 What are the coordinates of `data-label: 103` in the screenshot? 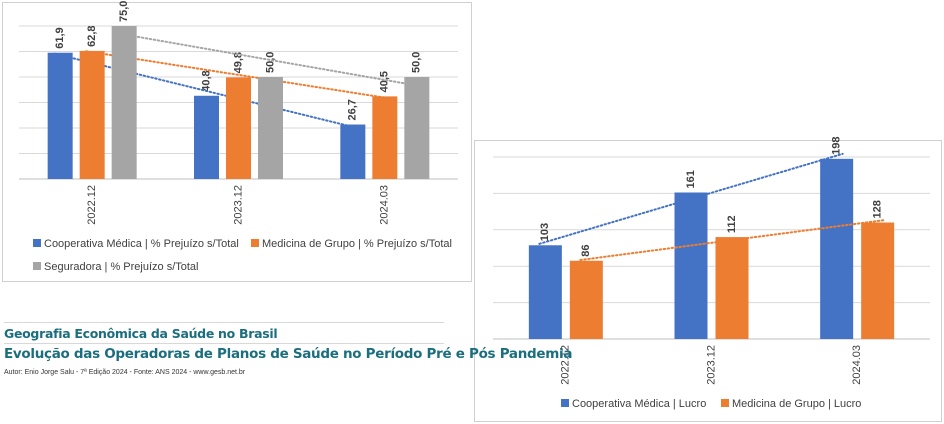 It's located at (545, 232).